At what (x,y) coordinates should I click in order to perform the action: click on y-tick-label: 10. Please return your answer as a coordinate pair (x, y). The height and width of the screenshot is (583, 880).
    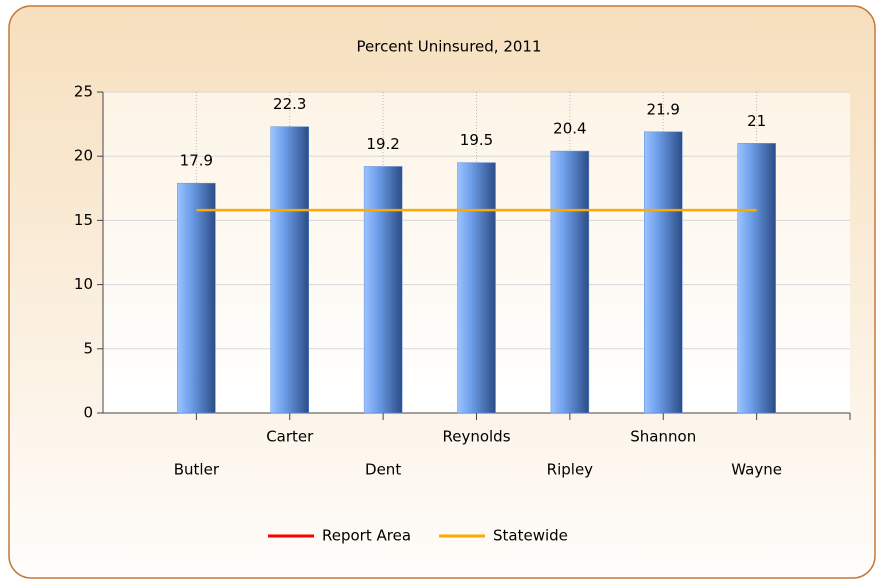
    Looking at the image, I should click on (83, 284).